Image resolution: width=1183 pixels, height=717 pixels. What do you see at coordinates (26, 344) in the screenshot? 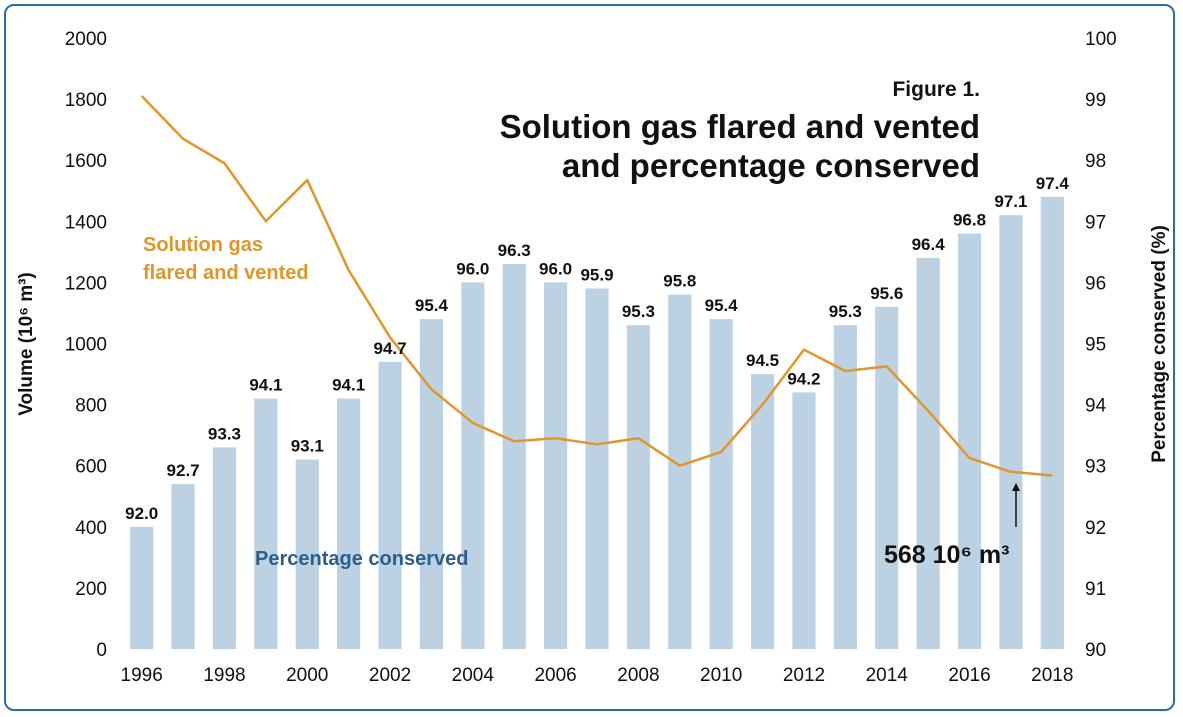
I see `y-axis-left-label: Volume (10⁶ m³)` at bounding box center [26, 344].